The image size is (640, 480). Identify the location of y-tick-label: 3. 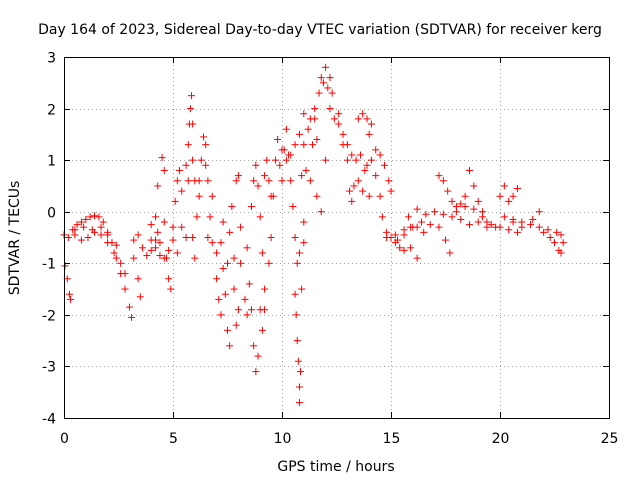
(51, 59).